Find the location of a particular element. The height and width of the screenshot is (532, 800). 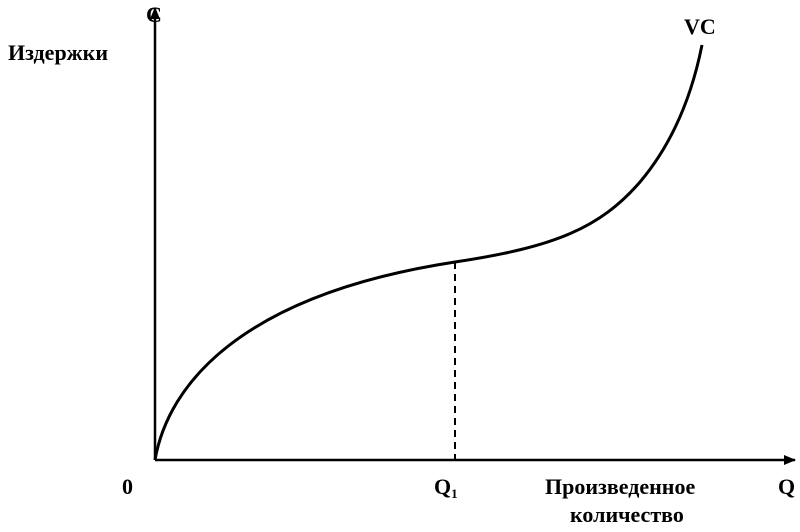

x-axis-label-line1: Произведенное is located at coordinates (620, 486).